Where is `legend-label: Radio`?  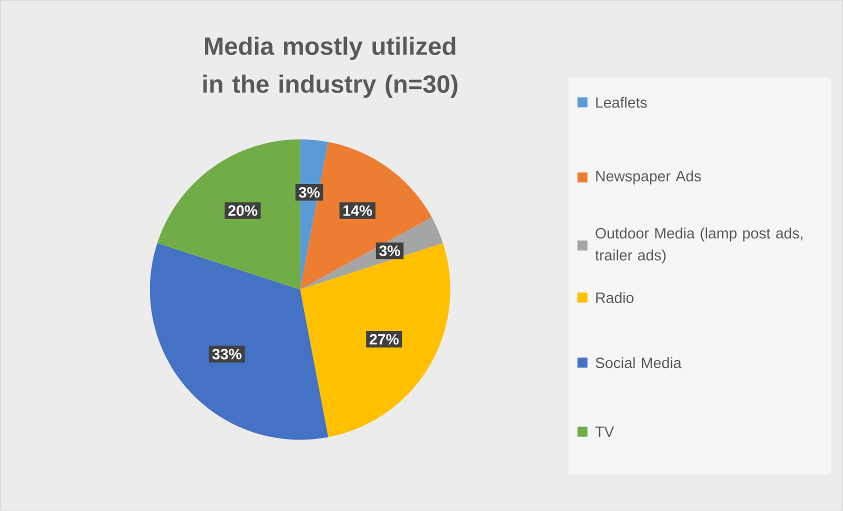
legend-label: Radio is located at coordinates (615, 298).